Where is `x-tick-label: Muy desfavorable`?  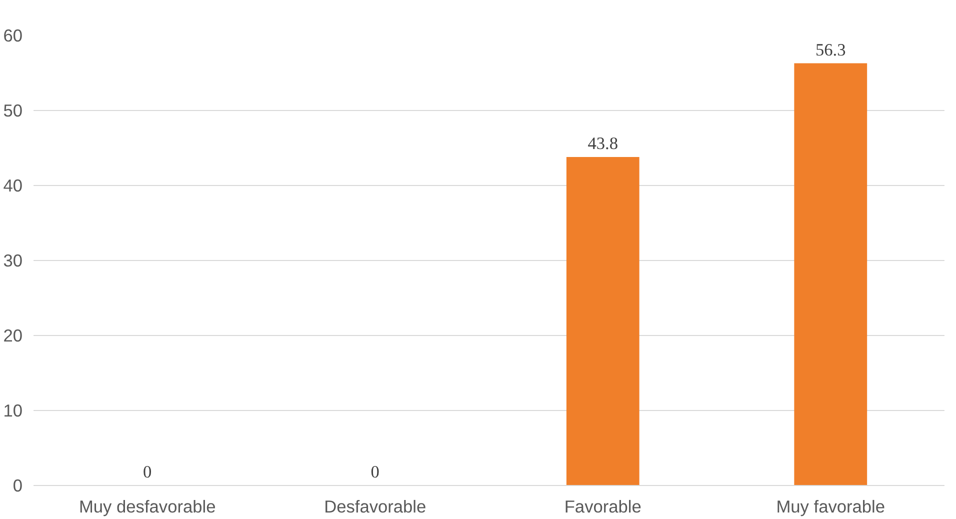 x-tick-label: Muy desfavorable is located at coordinates (147, 506).